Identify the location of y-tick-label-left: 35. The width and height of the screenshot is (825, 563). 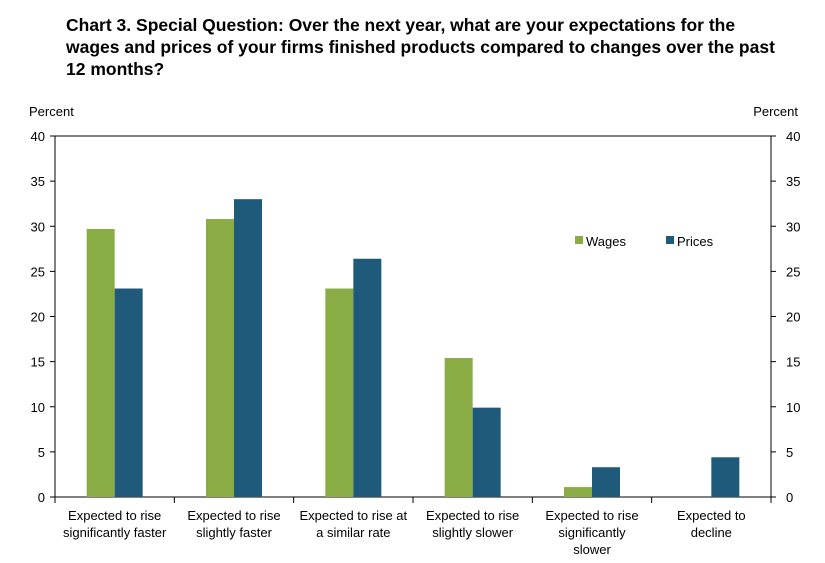
(38, 181).